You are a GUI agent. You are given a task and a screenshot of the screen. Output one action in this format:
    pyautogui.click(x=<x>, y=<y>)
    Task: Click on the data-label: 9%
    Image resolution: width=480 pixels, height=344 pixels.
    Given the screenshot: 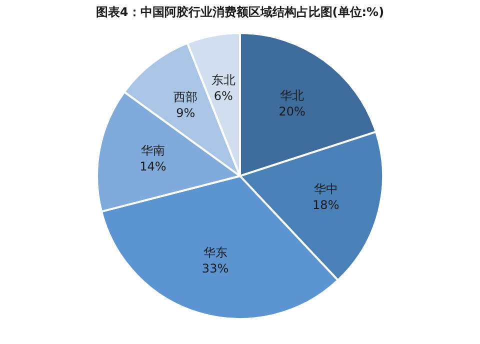 What is the action you would take?
    pyautogui.click(x=186, y=113)
    